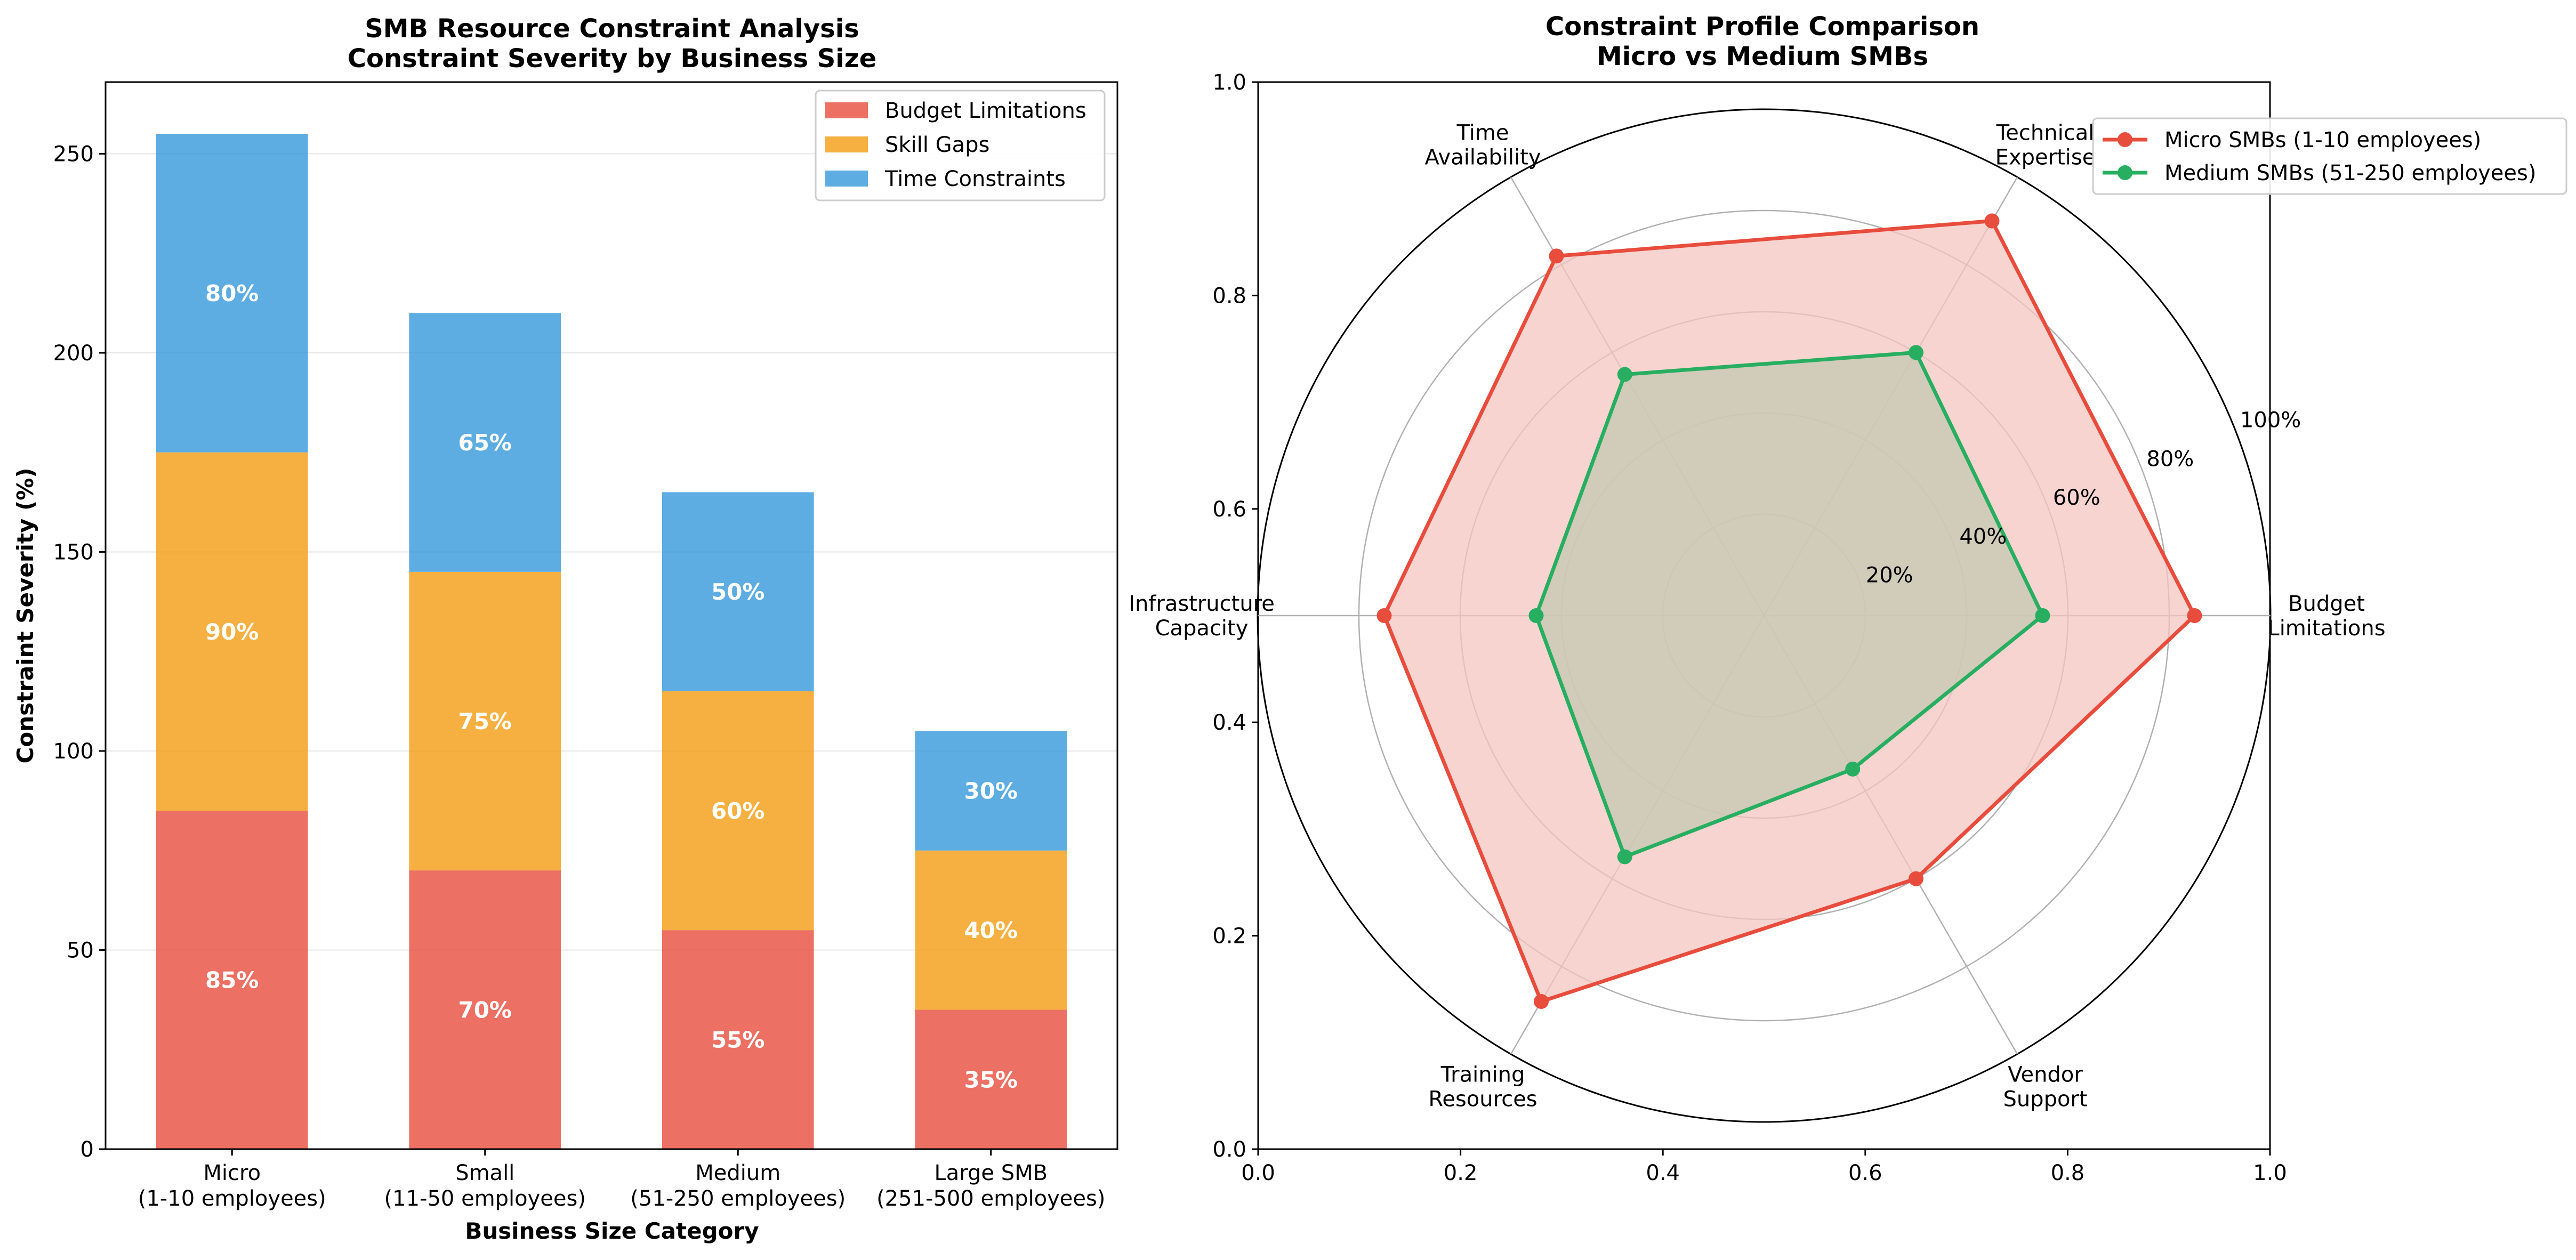 The width and height of the screenshot is (2576, 1260). What do you see at coordinates (2045, 133) in the screenshot?
I see `radar-axis-label: Technical` at bounding box center [2045, 133].